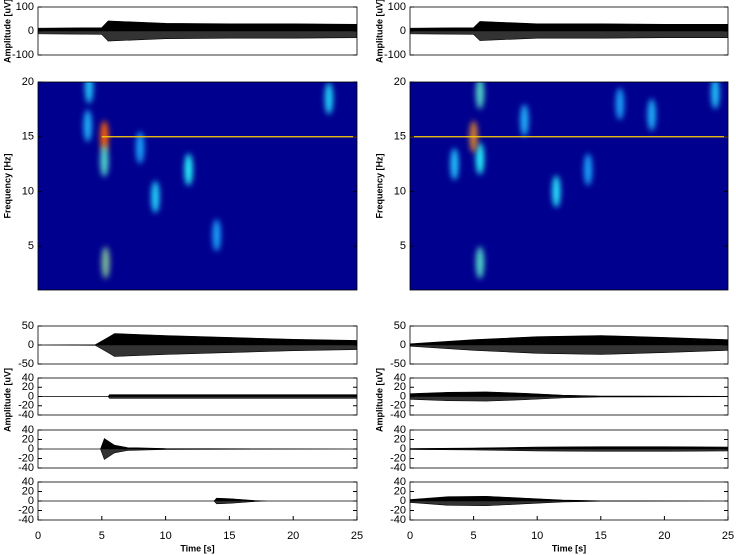 The image size is (736, 555). Describe the element at coordinates (25, 7) in the screenshot. I see `y-tick-label: 100` at that location.